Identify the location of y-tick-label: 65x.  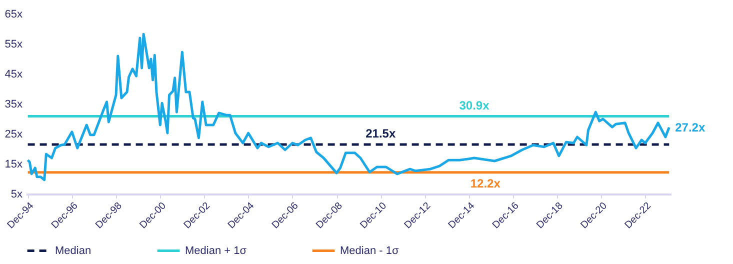
(13, 14).